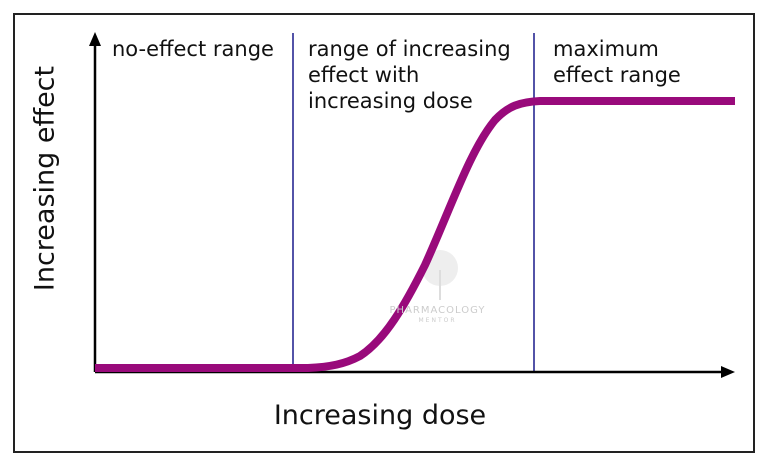 The width and height of the screenshot is (768, 467). Describe the element at coordinates (364, 75) in the screenshot. I see `label-line: effect with` at that location.